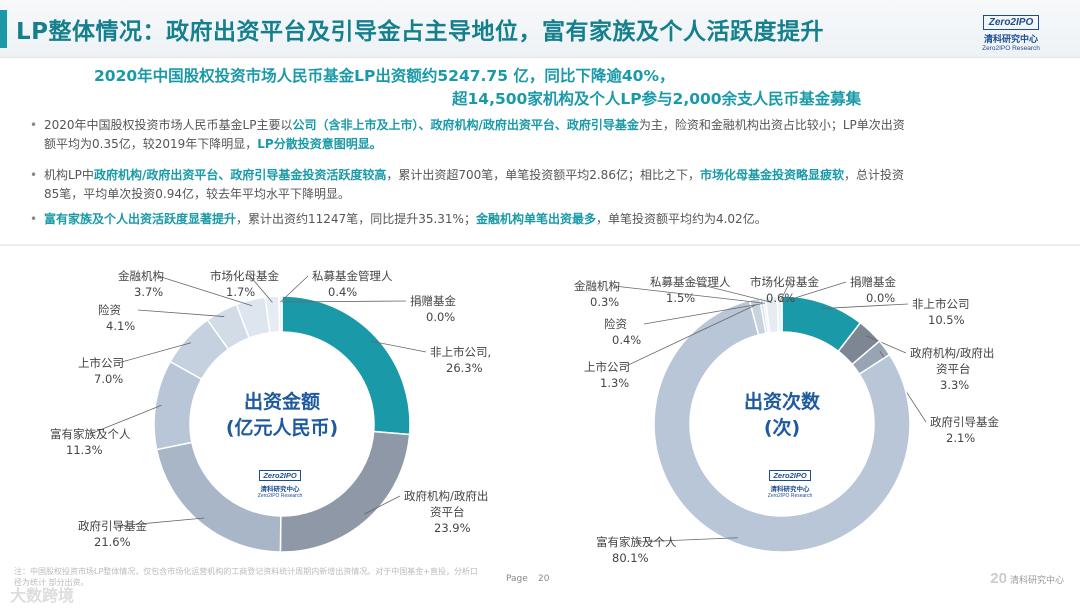 Image resolution: width=1080 pixels, height=608 pixels. Describe the element at coordinates (681, 219) in the screenshot. I see `body-text: ，单笔投资额平均约为4.02亿。` at that location.